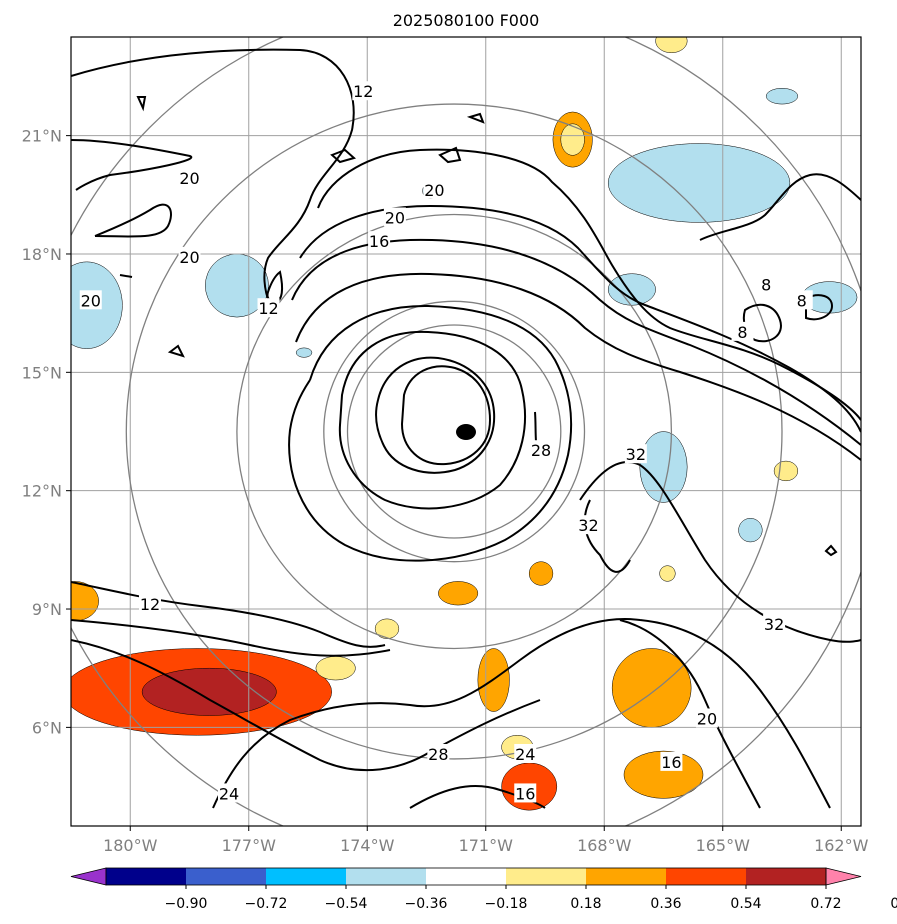 The height and width of the screenshot is (924, 897). I want to click on colorbar-tick-label-2: −0.54, so click(346, 904).